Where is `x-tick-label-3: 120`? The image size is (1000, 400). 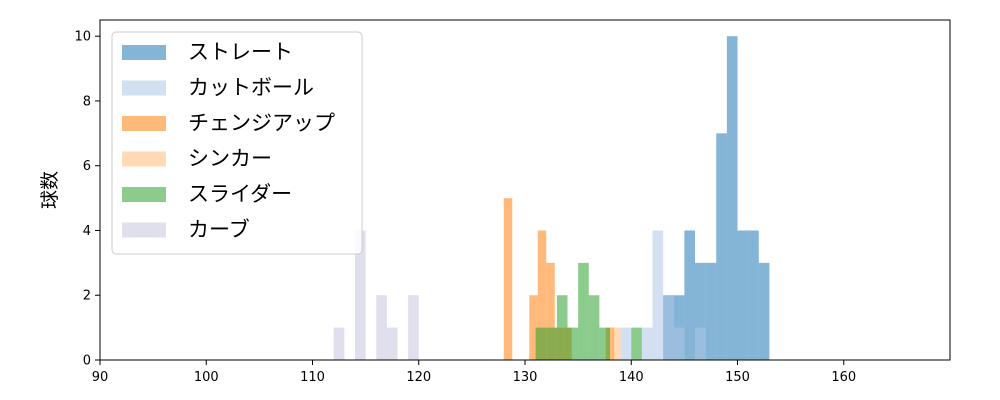
x-tick-label-3: 120 is located at coordinates (418, 377).